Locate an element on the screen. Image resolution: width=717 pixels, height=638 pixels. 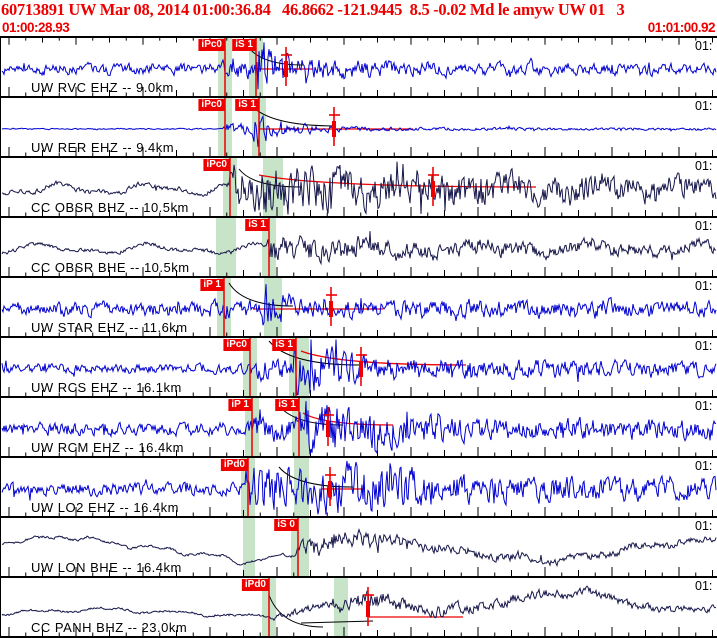
trace-panel-uw-rer: iPc0 iS 1 UW RER EHZ -- 9.4km 01: is located at coordinates (359, 128).